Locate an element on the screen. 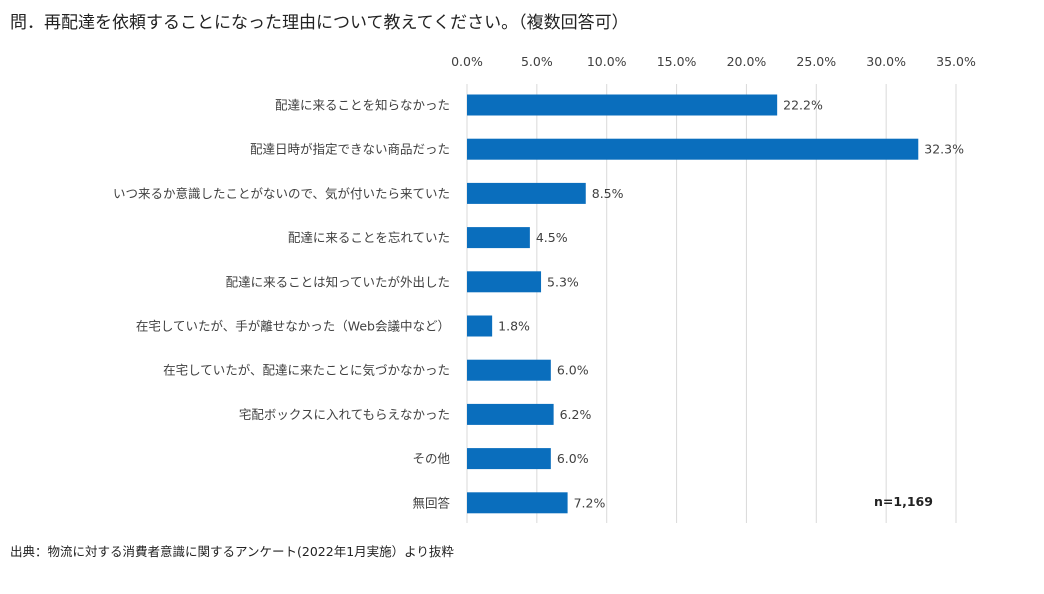 This screenshot has width=1044, height=594. x-tick-label: 5.0% is located at coordinates (537, 61).